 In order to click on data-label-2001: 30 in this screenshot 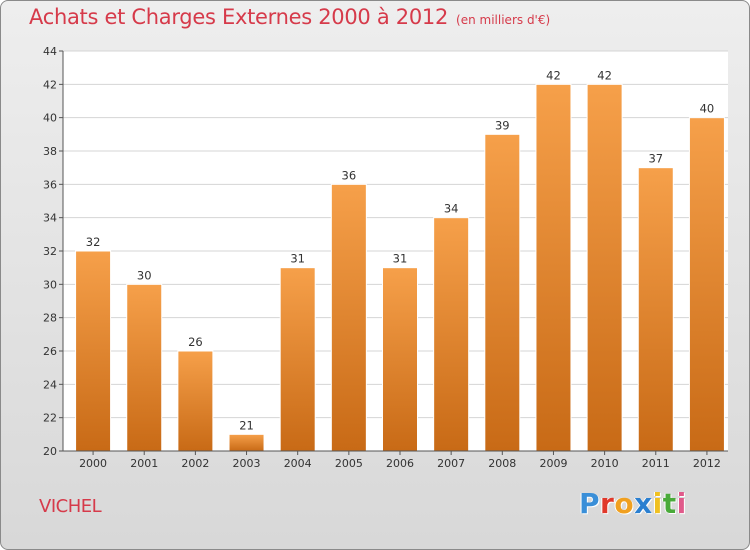, I will do `click(144, 275)`.